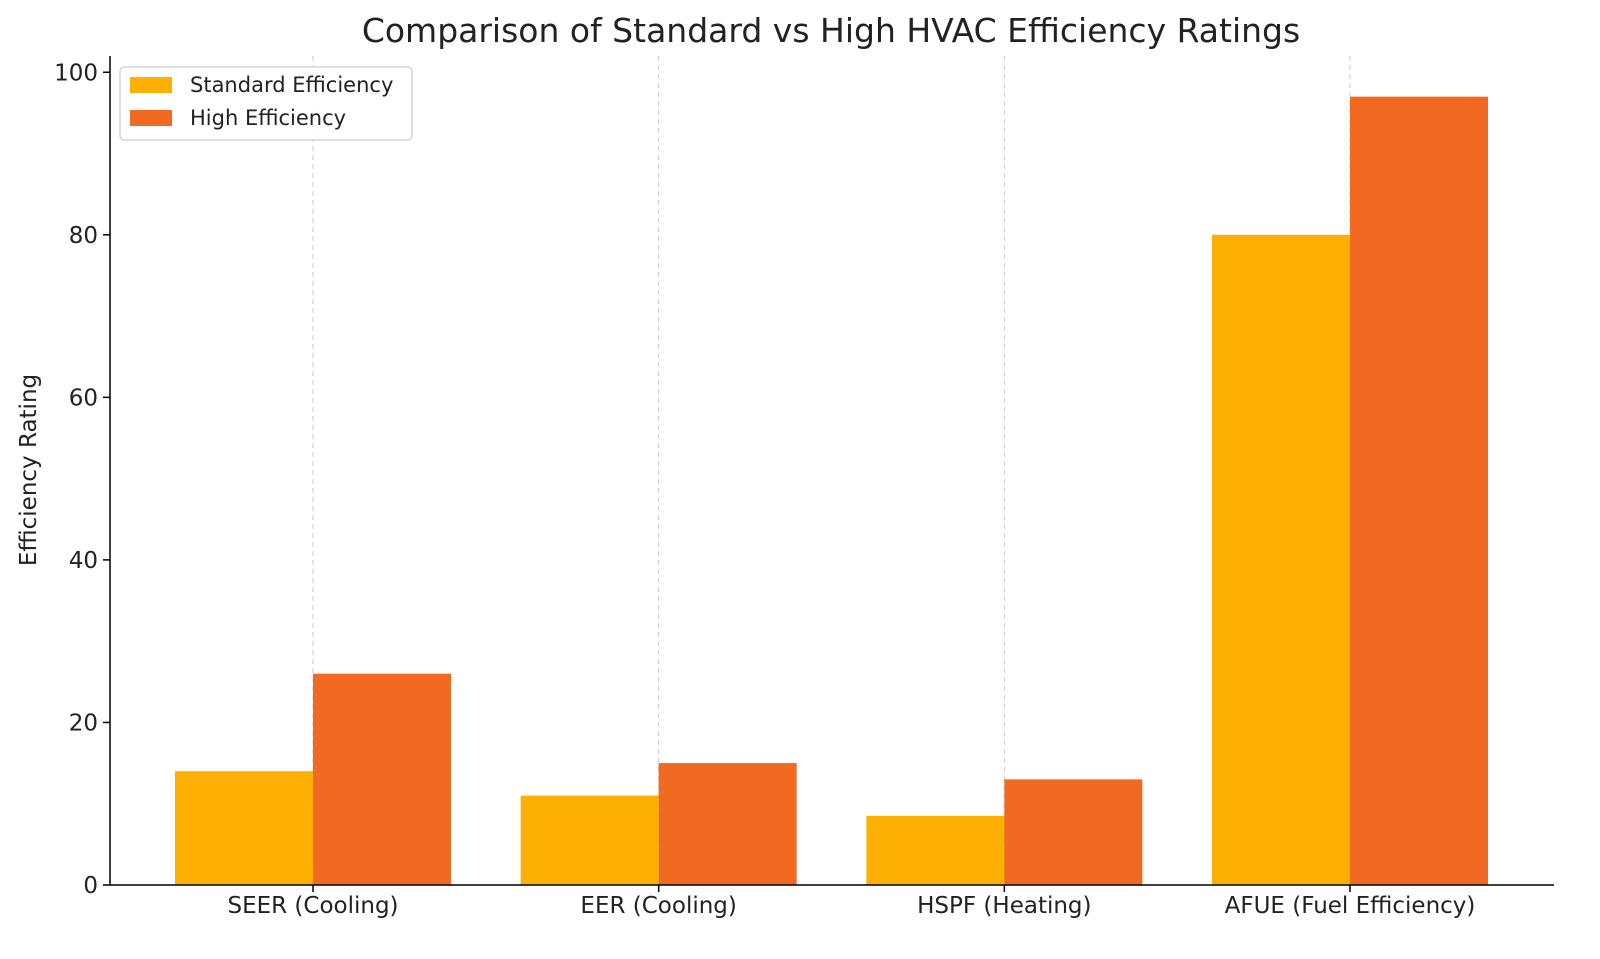  I want to click on x-tick-label: EER (Cooling), so click(658, 906).